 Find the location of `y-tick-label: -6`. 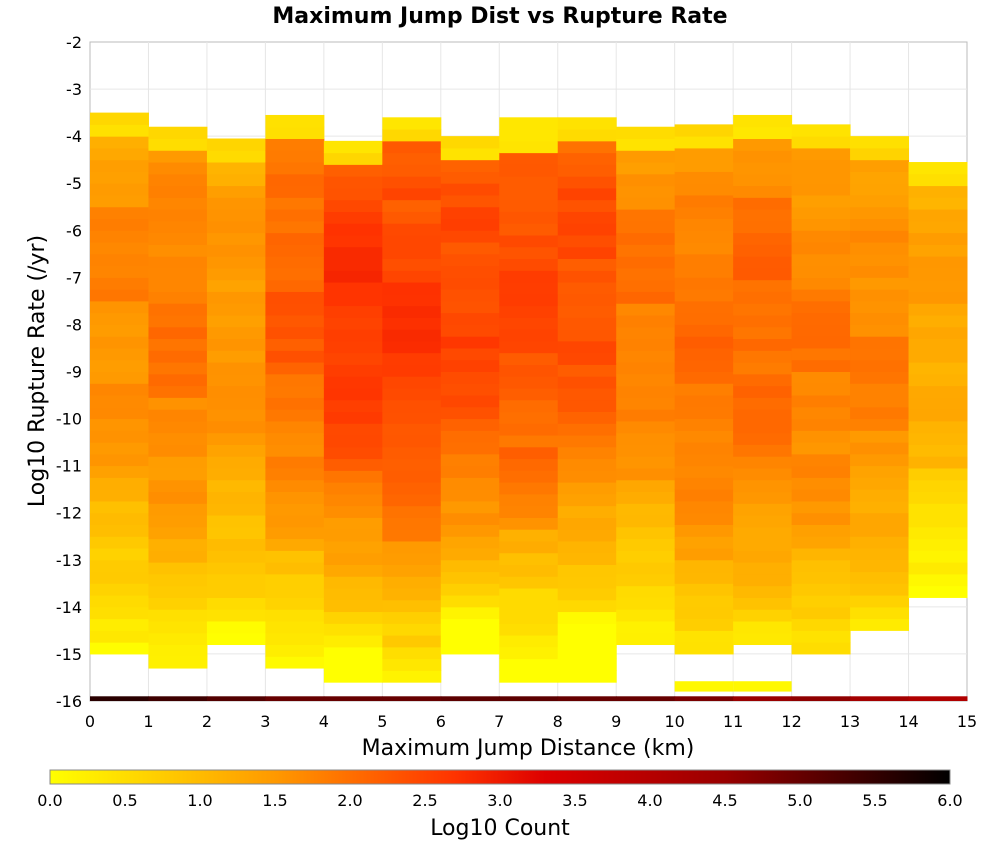

y-tick-label: -6 is located at coordinates (74, 230).